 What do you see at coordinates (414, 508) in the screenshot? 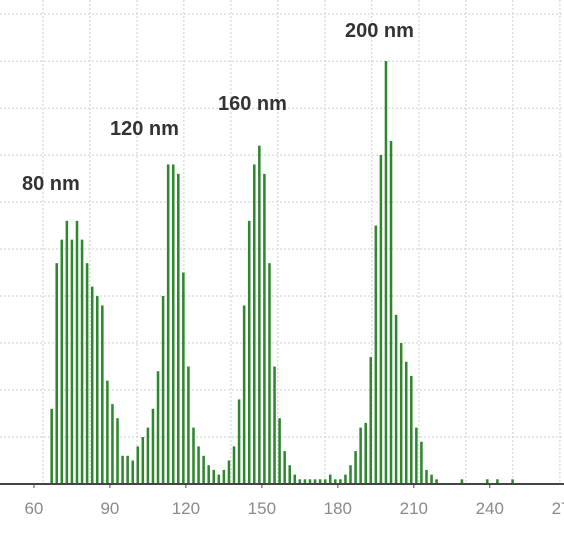
I see `x-tick-label: 210` at bounding box center [414, 508].